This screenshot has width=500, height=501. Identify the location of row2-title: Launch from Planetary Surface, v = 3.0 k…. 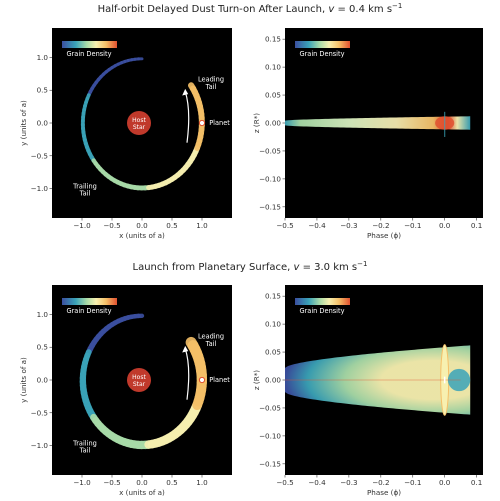
(250, 266).